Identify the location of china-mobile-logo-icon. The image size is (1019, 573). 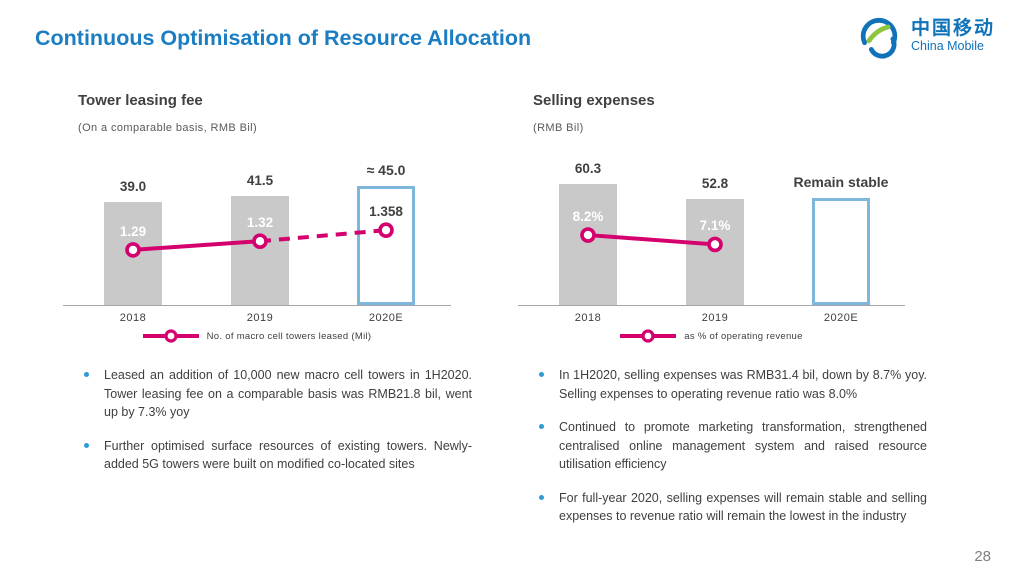
(879, 38).